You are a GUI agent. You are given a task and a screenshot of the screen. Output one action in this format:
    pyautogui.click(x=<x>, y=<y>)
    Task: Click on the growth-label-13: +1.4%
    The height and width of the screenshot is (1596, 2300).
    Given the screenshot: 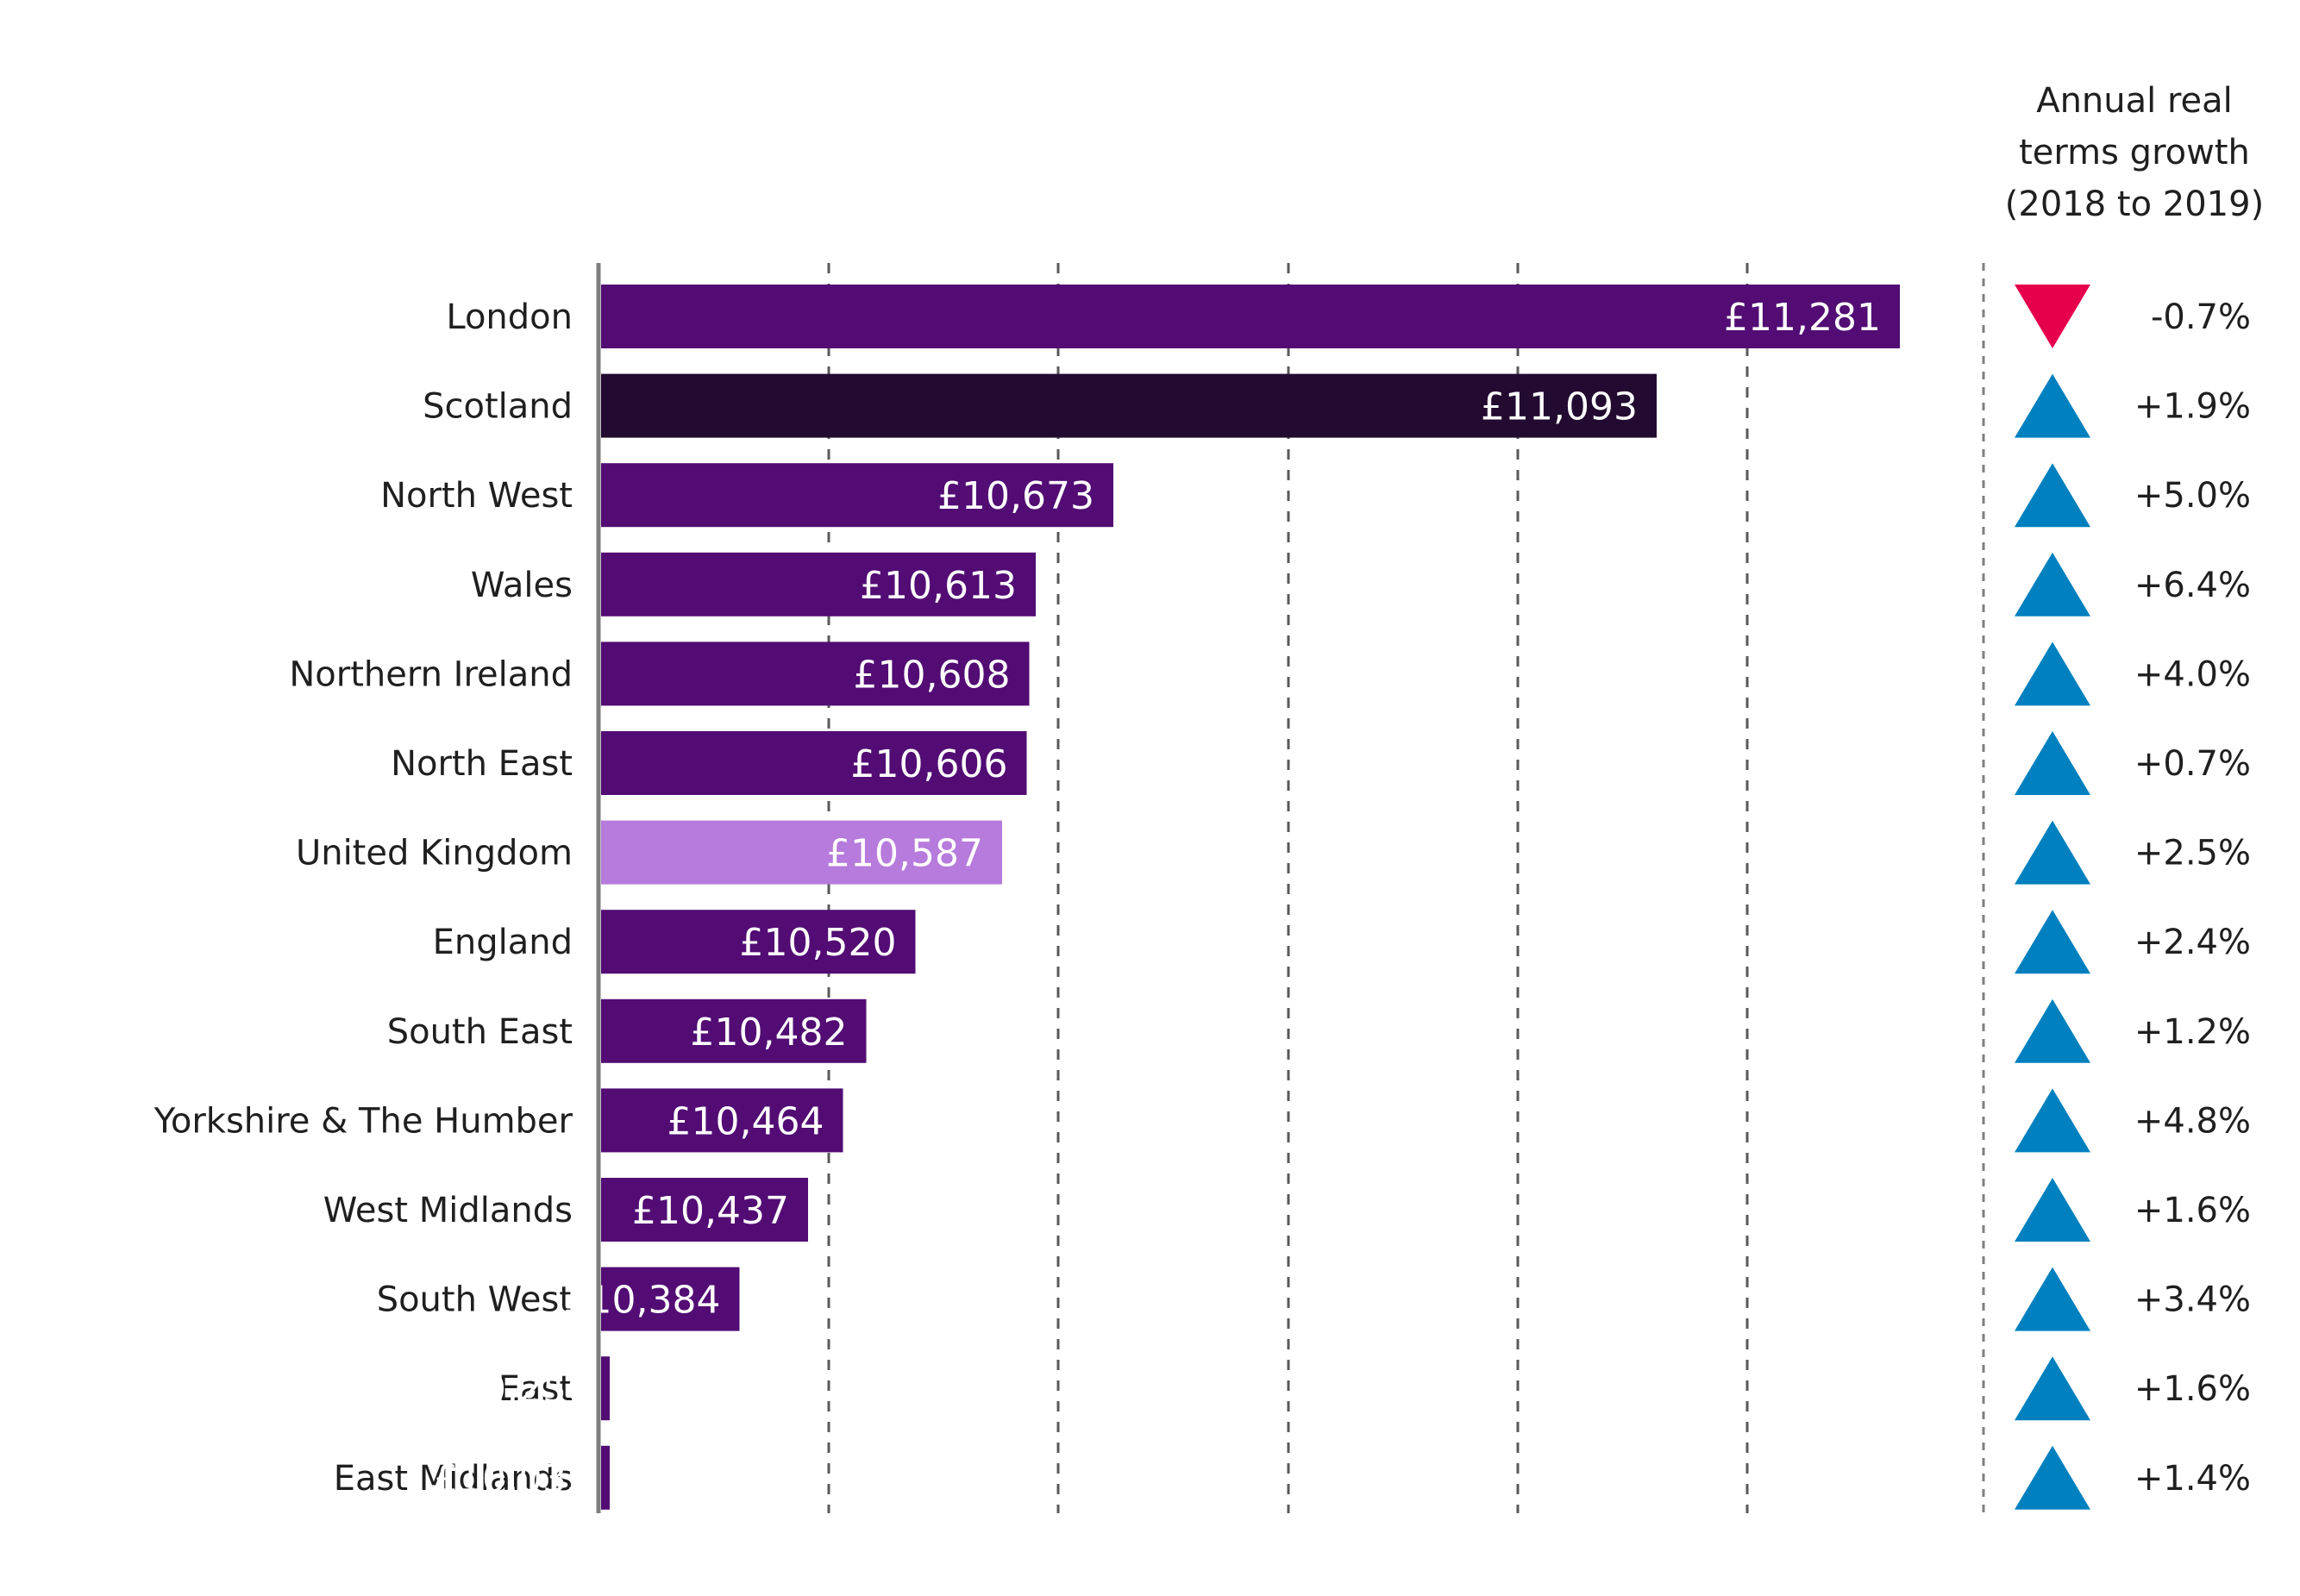 What is the action you would take?
    pyautogui.click(x=2192, y=1479)
    